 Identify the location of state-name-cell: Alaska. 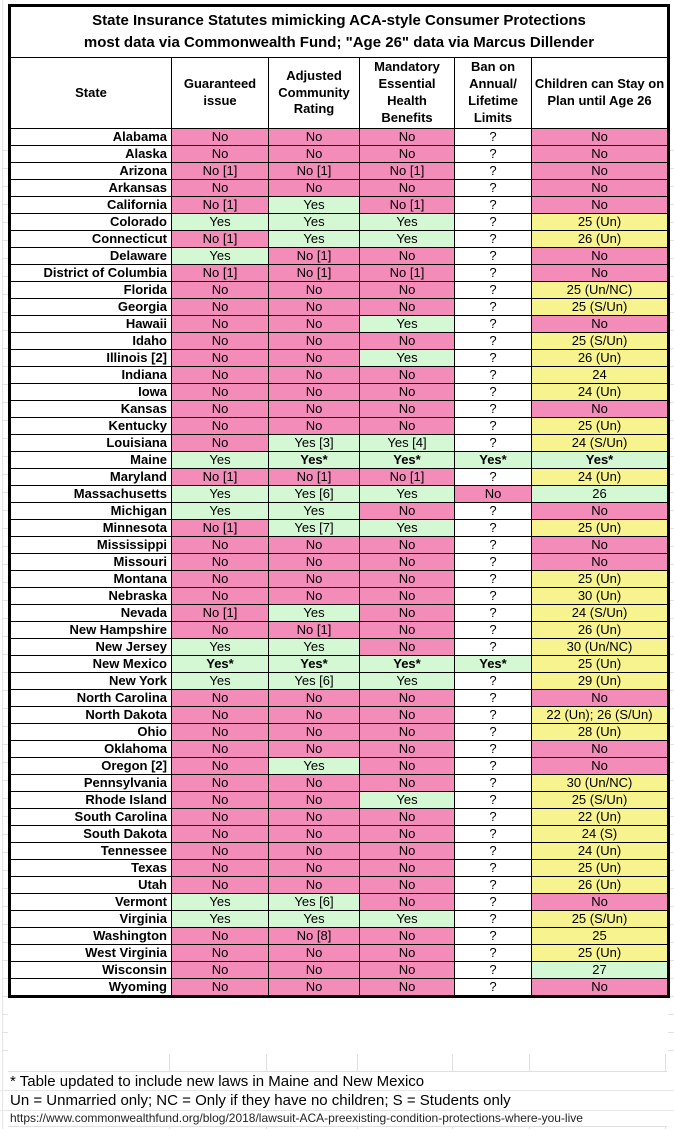
(90, 154).